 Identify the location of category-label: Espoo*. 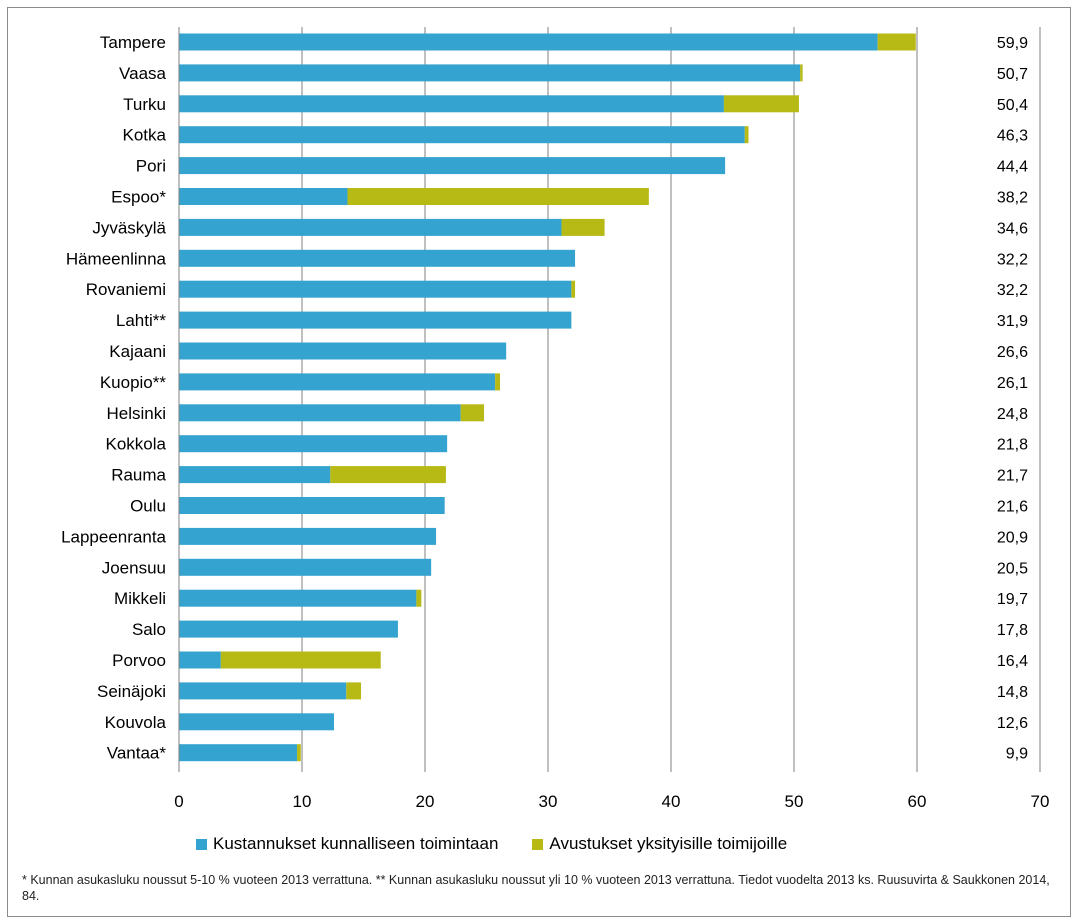
(138, 197).